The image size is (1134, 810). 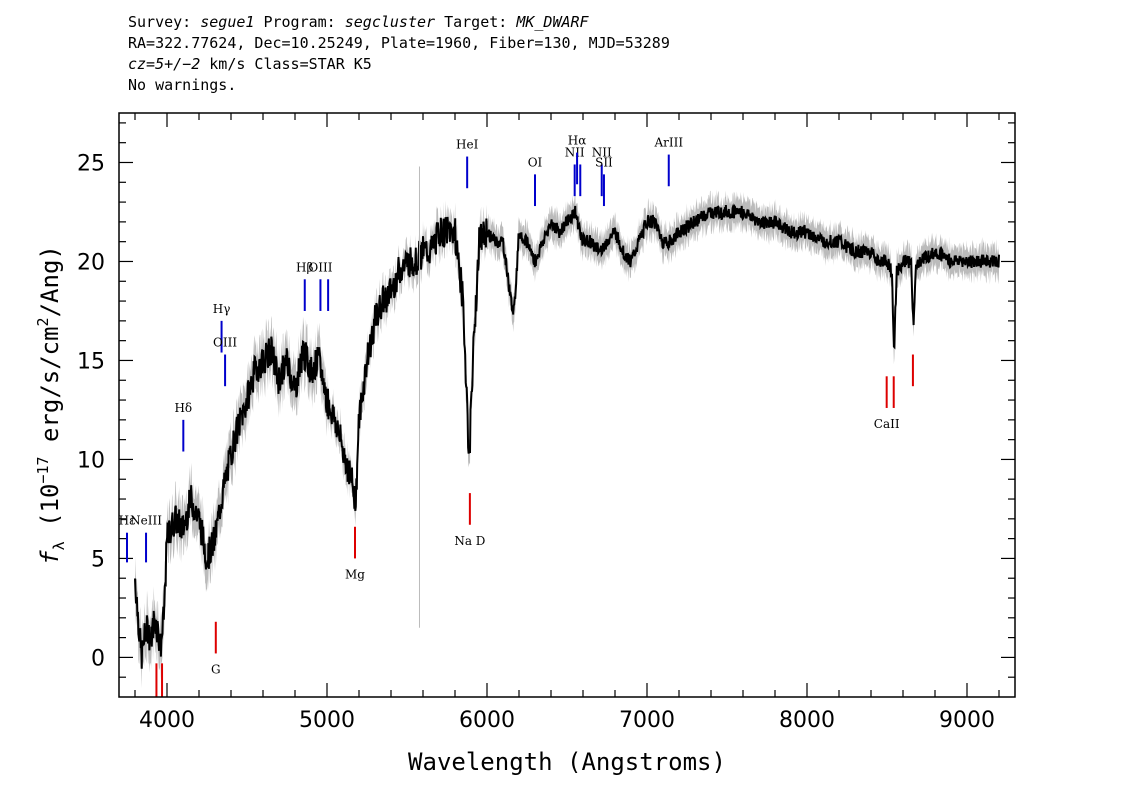 I want to click on absorption-line-label: Na D, so click(x=469, y=541).